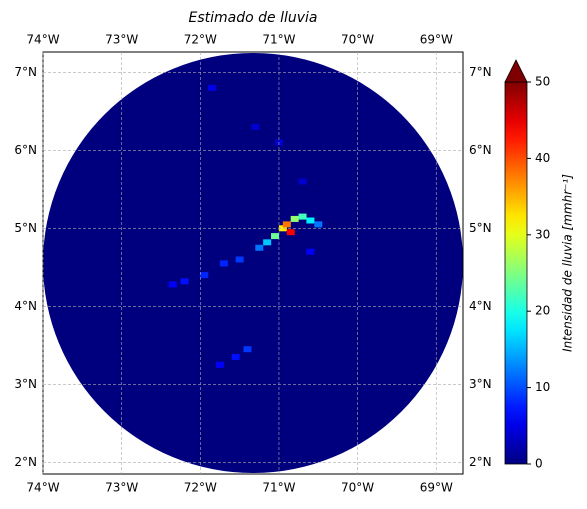 This screenshot has height=509, width=587. Describe the element at coordinates (542, 234) in the screenshot. I see `colorbar-tick-label: 30` at that location.